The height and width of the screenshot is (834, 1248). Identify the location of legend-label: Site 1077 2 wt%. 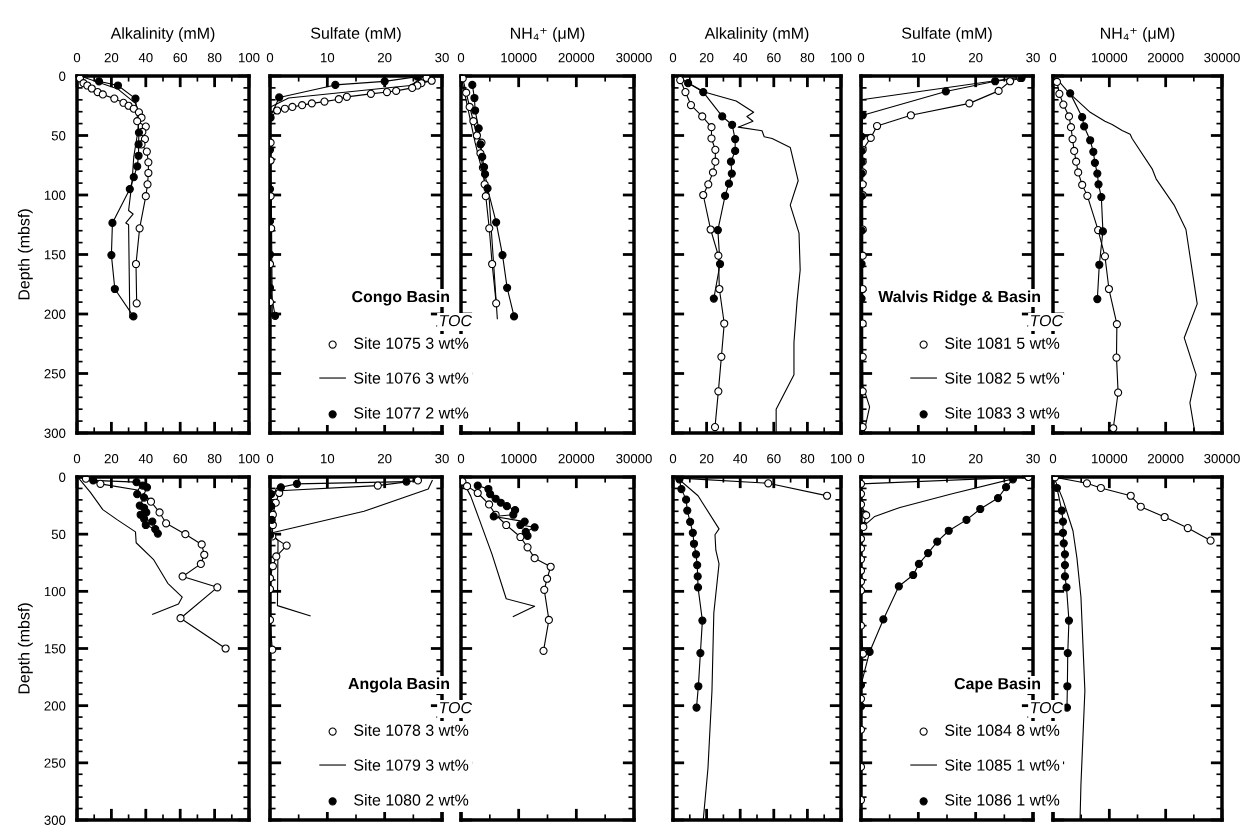
(411, 412).